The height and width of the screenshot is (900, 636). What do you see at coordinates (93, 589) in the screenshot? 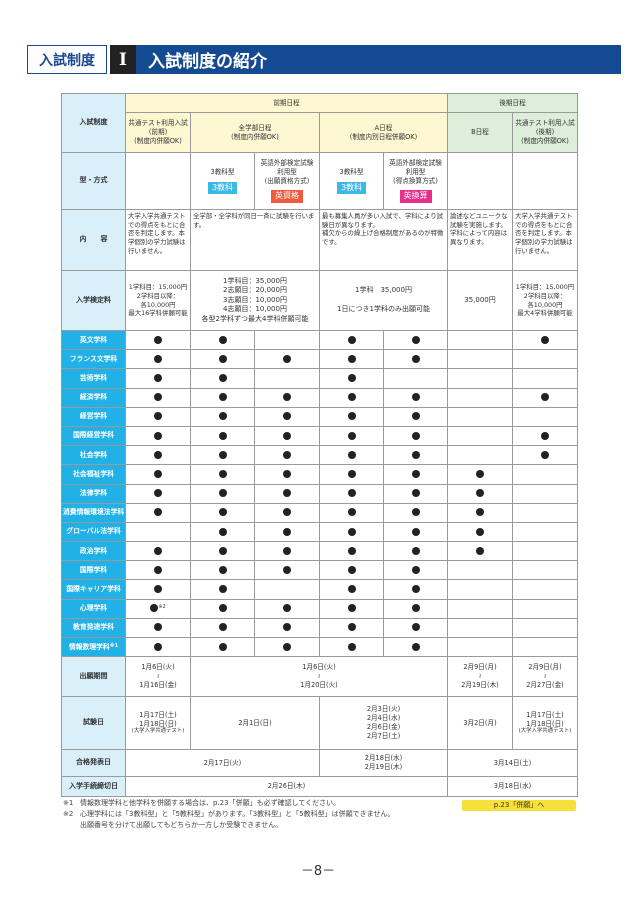
I see `department-name: 国際キャリア学科` at bounding box center [93, 589].